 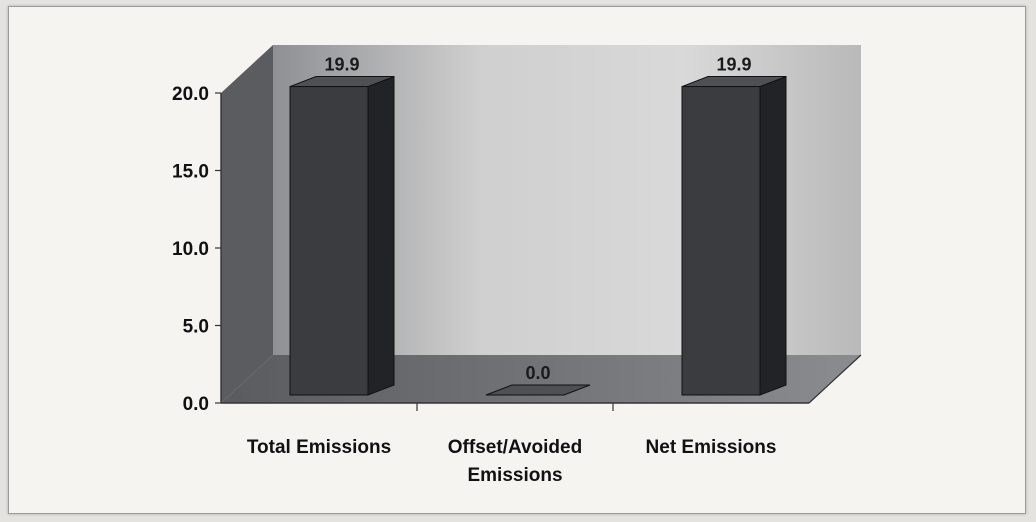 I want to click on x-category-label: Net Emissions, so click(x=711, y=447).